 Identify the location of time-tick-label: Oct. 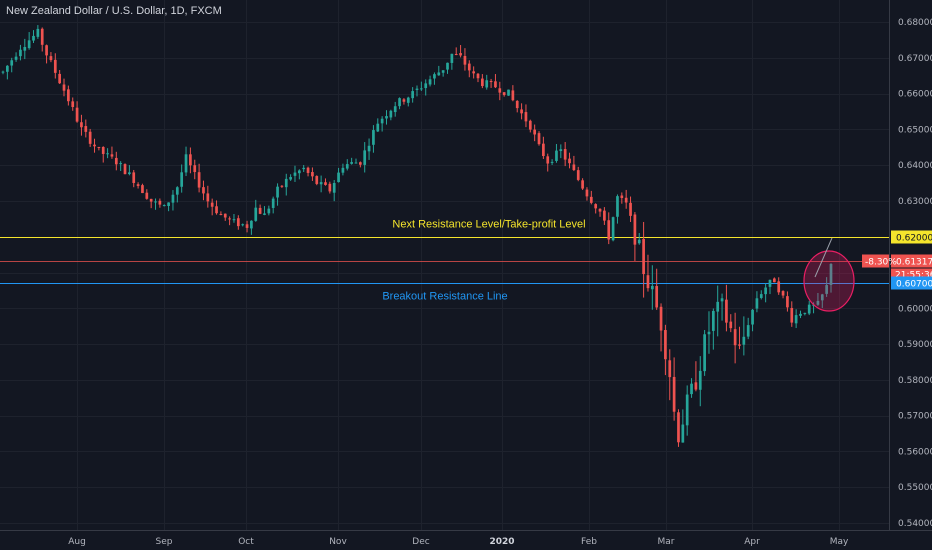
(246, 542).